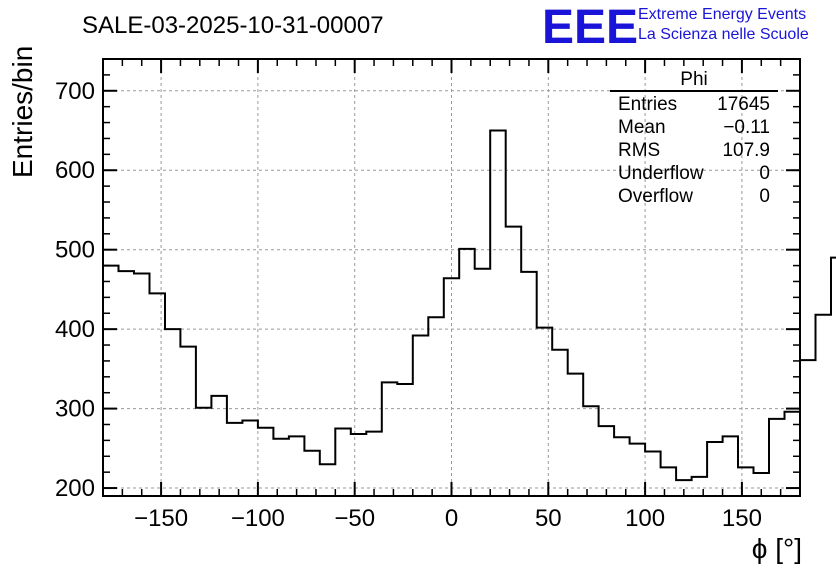 Image resolution: width=836 pixels, height=572 pixels. What do you see at coordinates (258, 518) in the screenshot?
I see `x-tick-label: −100` at bounding box center [258, 518].